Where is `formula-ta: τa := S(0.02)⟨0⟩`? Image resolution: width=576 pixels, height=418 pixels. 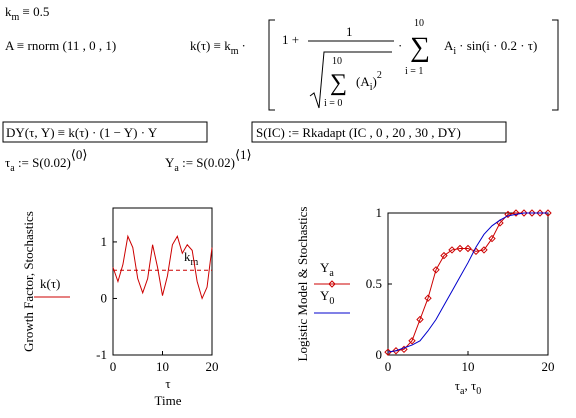 formula-ta: τa := S(0.02)⟨0⟩ is located at coordinates (46, 160).